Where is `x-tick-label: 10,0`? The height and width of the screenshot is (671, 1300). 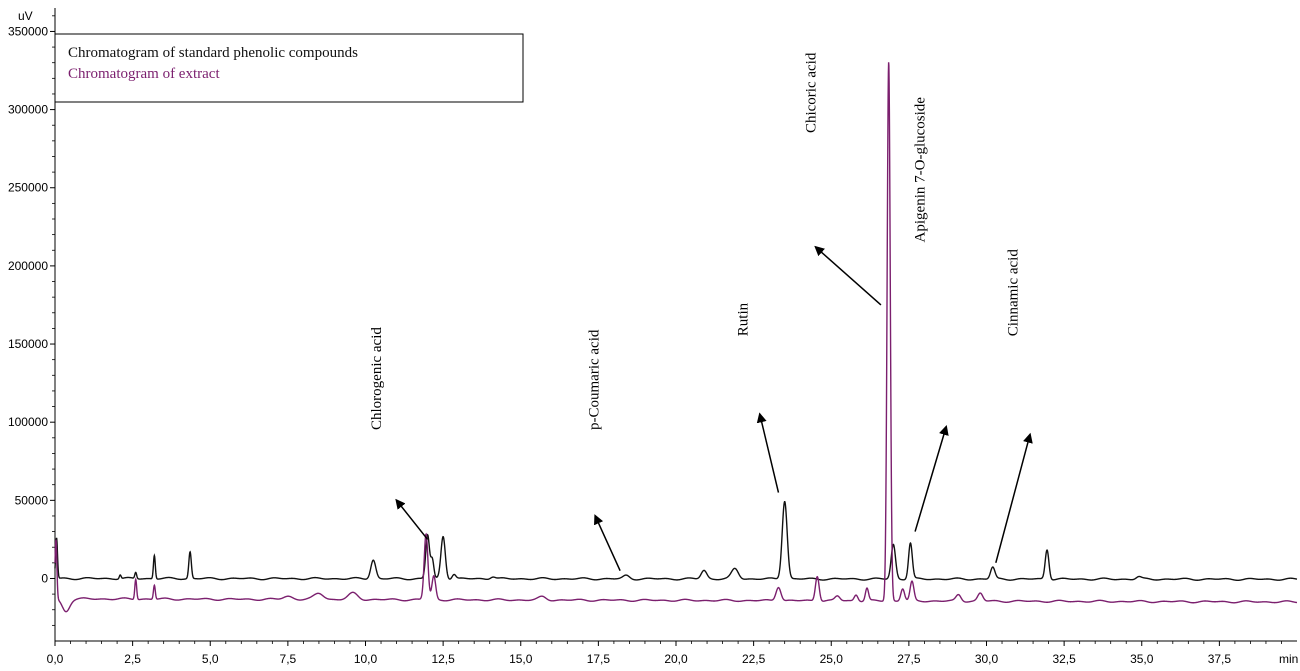 x-tick-label: 10,0 is located at coordinates (366, 659).